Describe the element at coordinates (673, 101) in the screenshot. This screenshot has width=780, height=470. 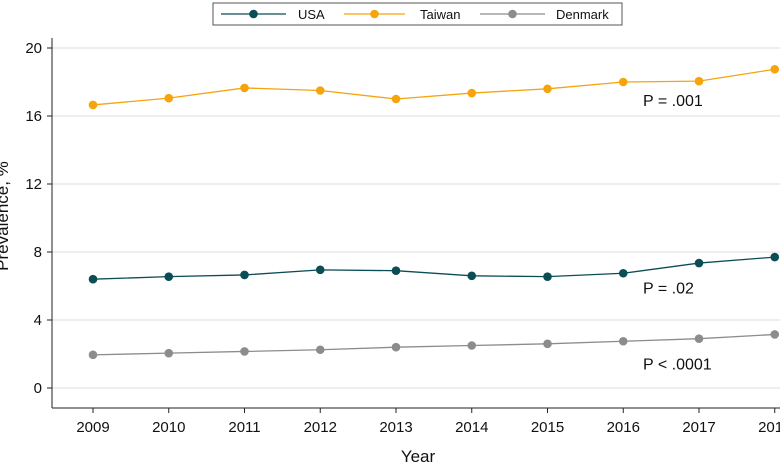
I see `p-value-annotation: P = .001` at that location.